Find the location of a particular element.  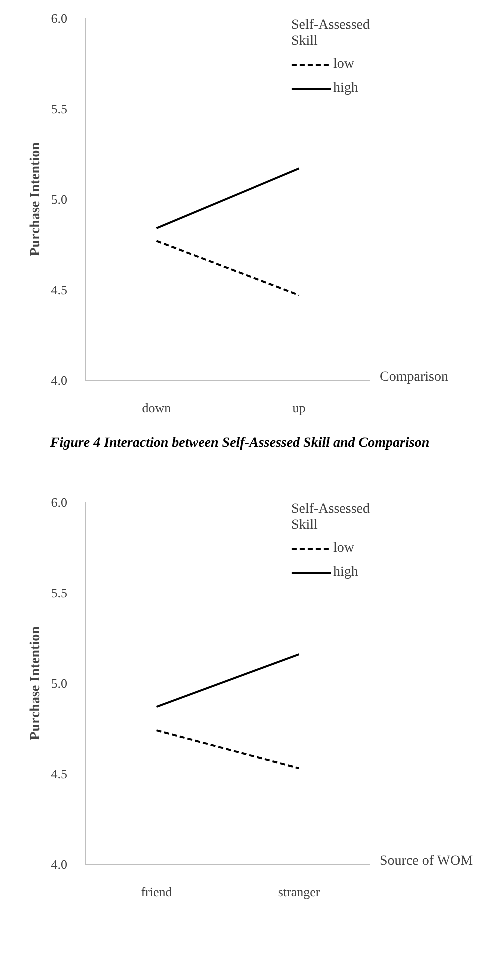

x-tick-label: down is located at coordinates (157, 408).